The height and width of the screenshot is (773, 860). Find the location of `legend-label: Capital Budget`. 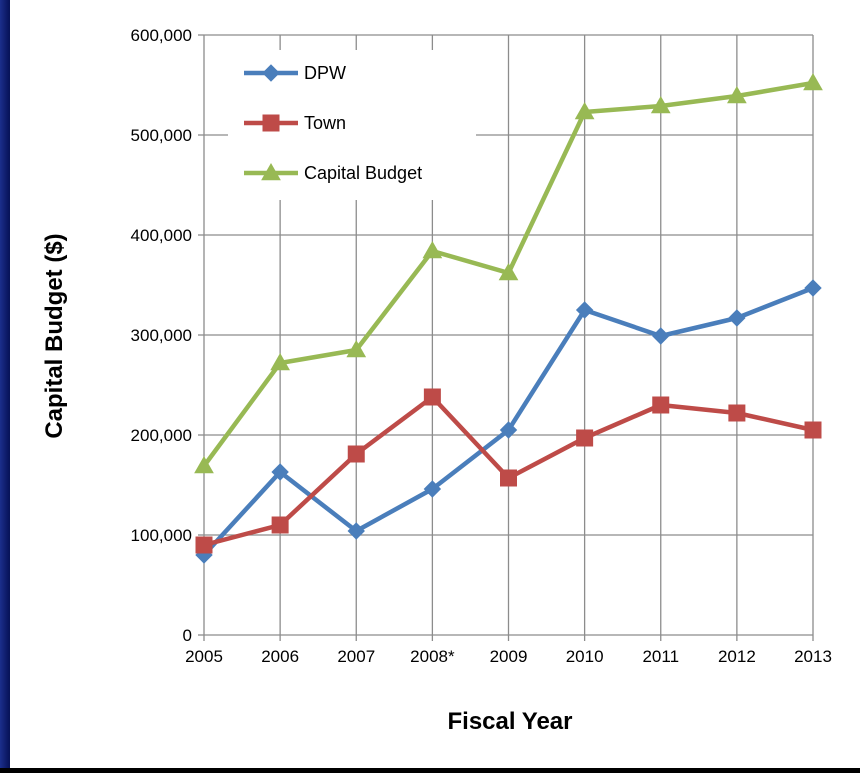

legend-label: Capital Budget is located at coordinates (363, 173).